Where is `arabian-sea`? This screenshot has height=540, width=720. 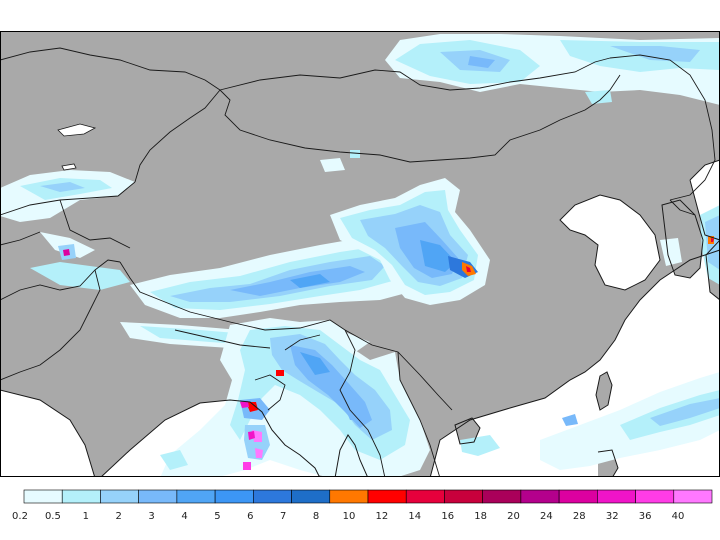 arabian-sea is located at coordinates (48, 433).